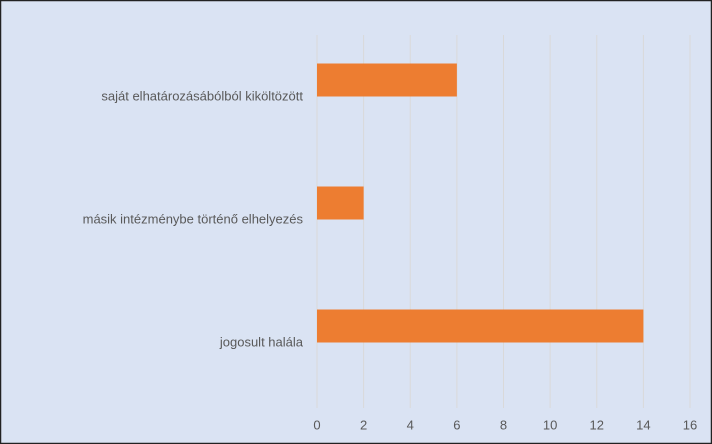 The height and width of the screenshot is (444, 712). I want to click on x-tick-label: 4, so click(410, 424).